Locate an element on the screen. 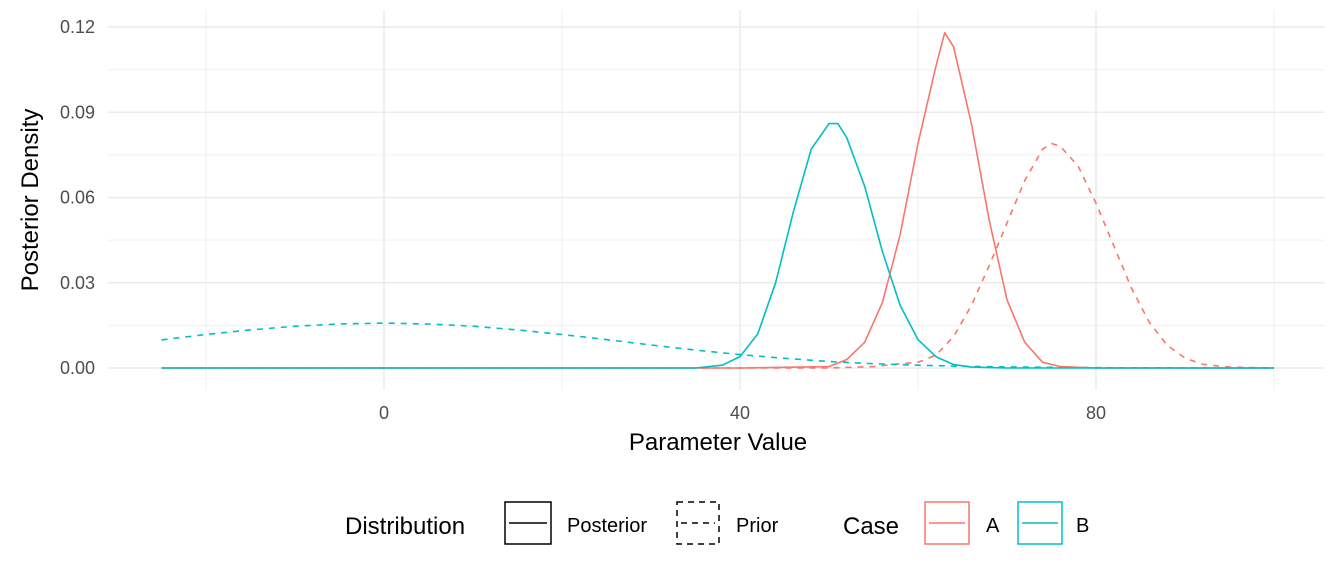 This screenshot has width=1344, height=576. y-tick-label: 0.06 is located at coordinates (77, 198).